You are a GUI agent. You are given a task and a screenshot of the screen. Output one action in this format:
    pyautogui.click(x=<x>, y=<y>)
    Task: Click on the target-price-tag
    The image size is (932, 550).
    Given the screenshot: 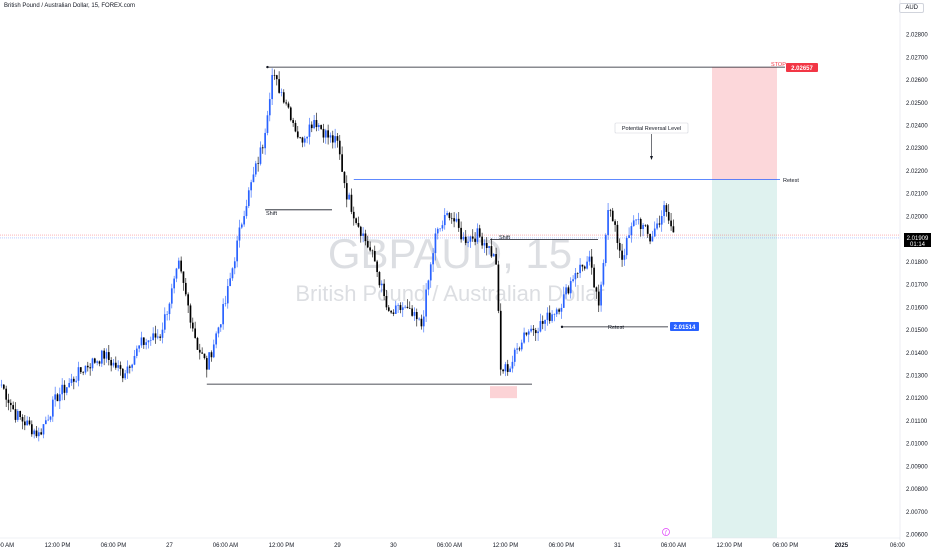 What is the action you would take?
    pyautogui.click(x=684, y=326)
    